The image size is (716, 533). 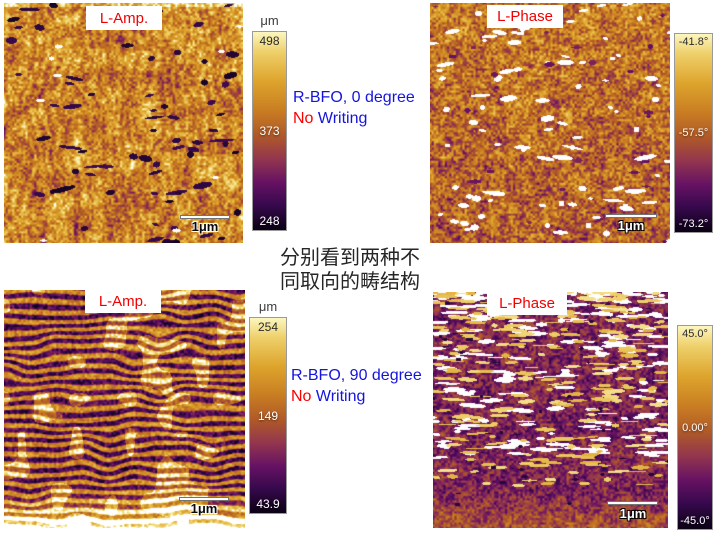 What do you see at coordinates (269, 41) in the screenshot?
I see `colorbar-tick-max: 498` at bounding box center [269, 41].